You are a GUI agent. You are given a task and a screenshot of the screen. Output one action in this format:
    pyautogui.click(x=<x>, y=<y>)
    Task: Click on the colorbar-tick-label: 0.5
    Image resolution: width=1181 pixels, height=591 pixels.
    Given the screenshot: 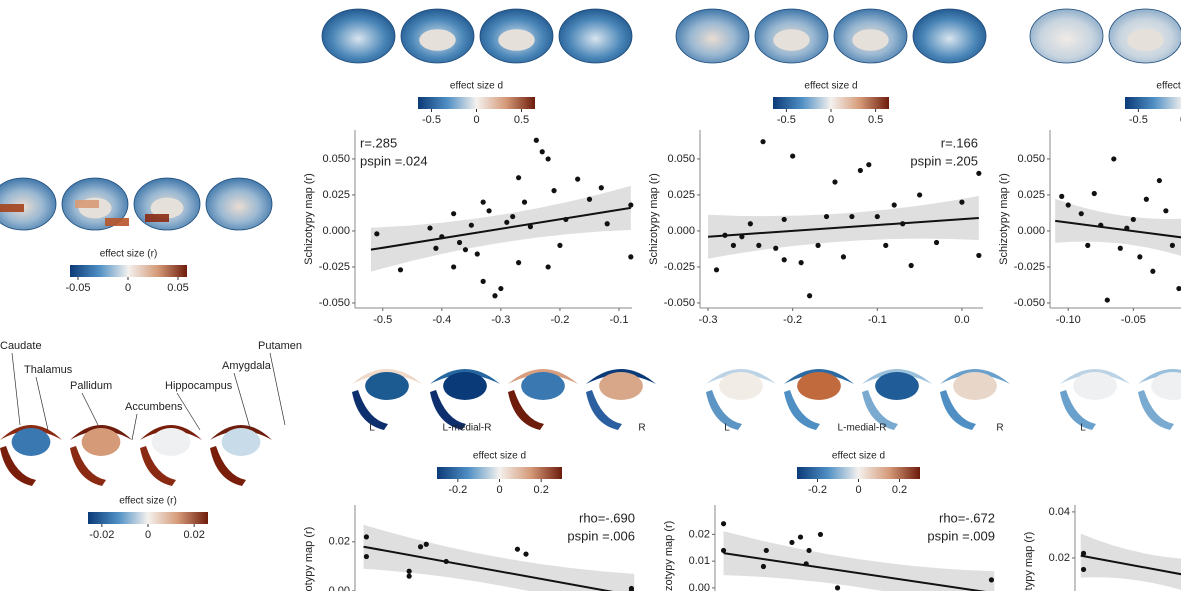 What is the action you would take?
    pyautogui.click(x=521, y=120)
    